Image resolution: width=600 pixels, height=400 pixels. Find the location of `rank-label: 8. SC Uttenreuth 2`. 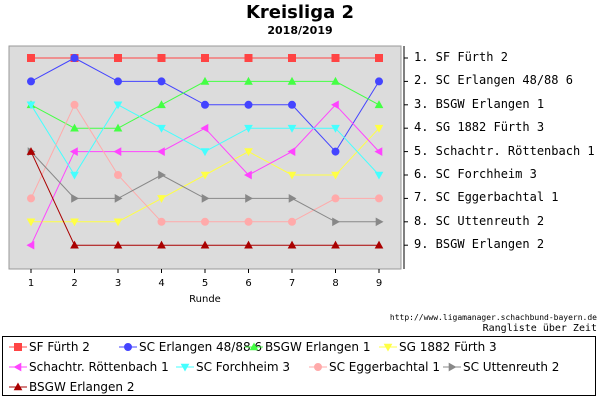

rank-label: 8. SC Uttenreuth 2 is located at coordinates (479, 220).